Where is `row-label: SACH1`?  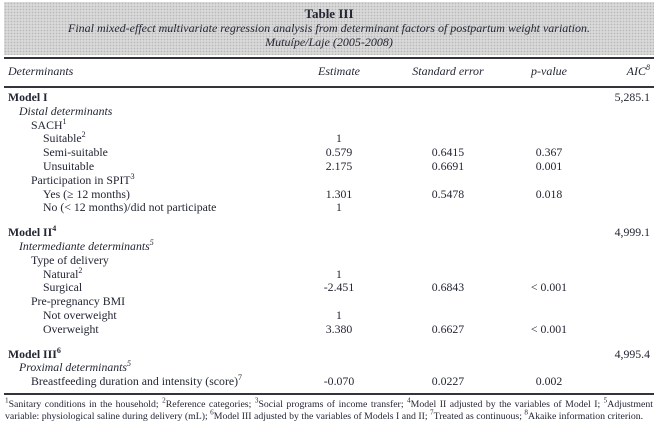 row-label: SACH1 is located at coordinates (156, 124).